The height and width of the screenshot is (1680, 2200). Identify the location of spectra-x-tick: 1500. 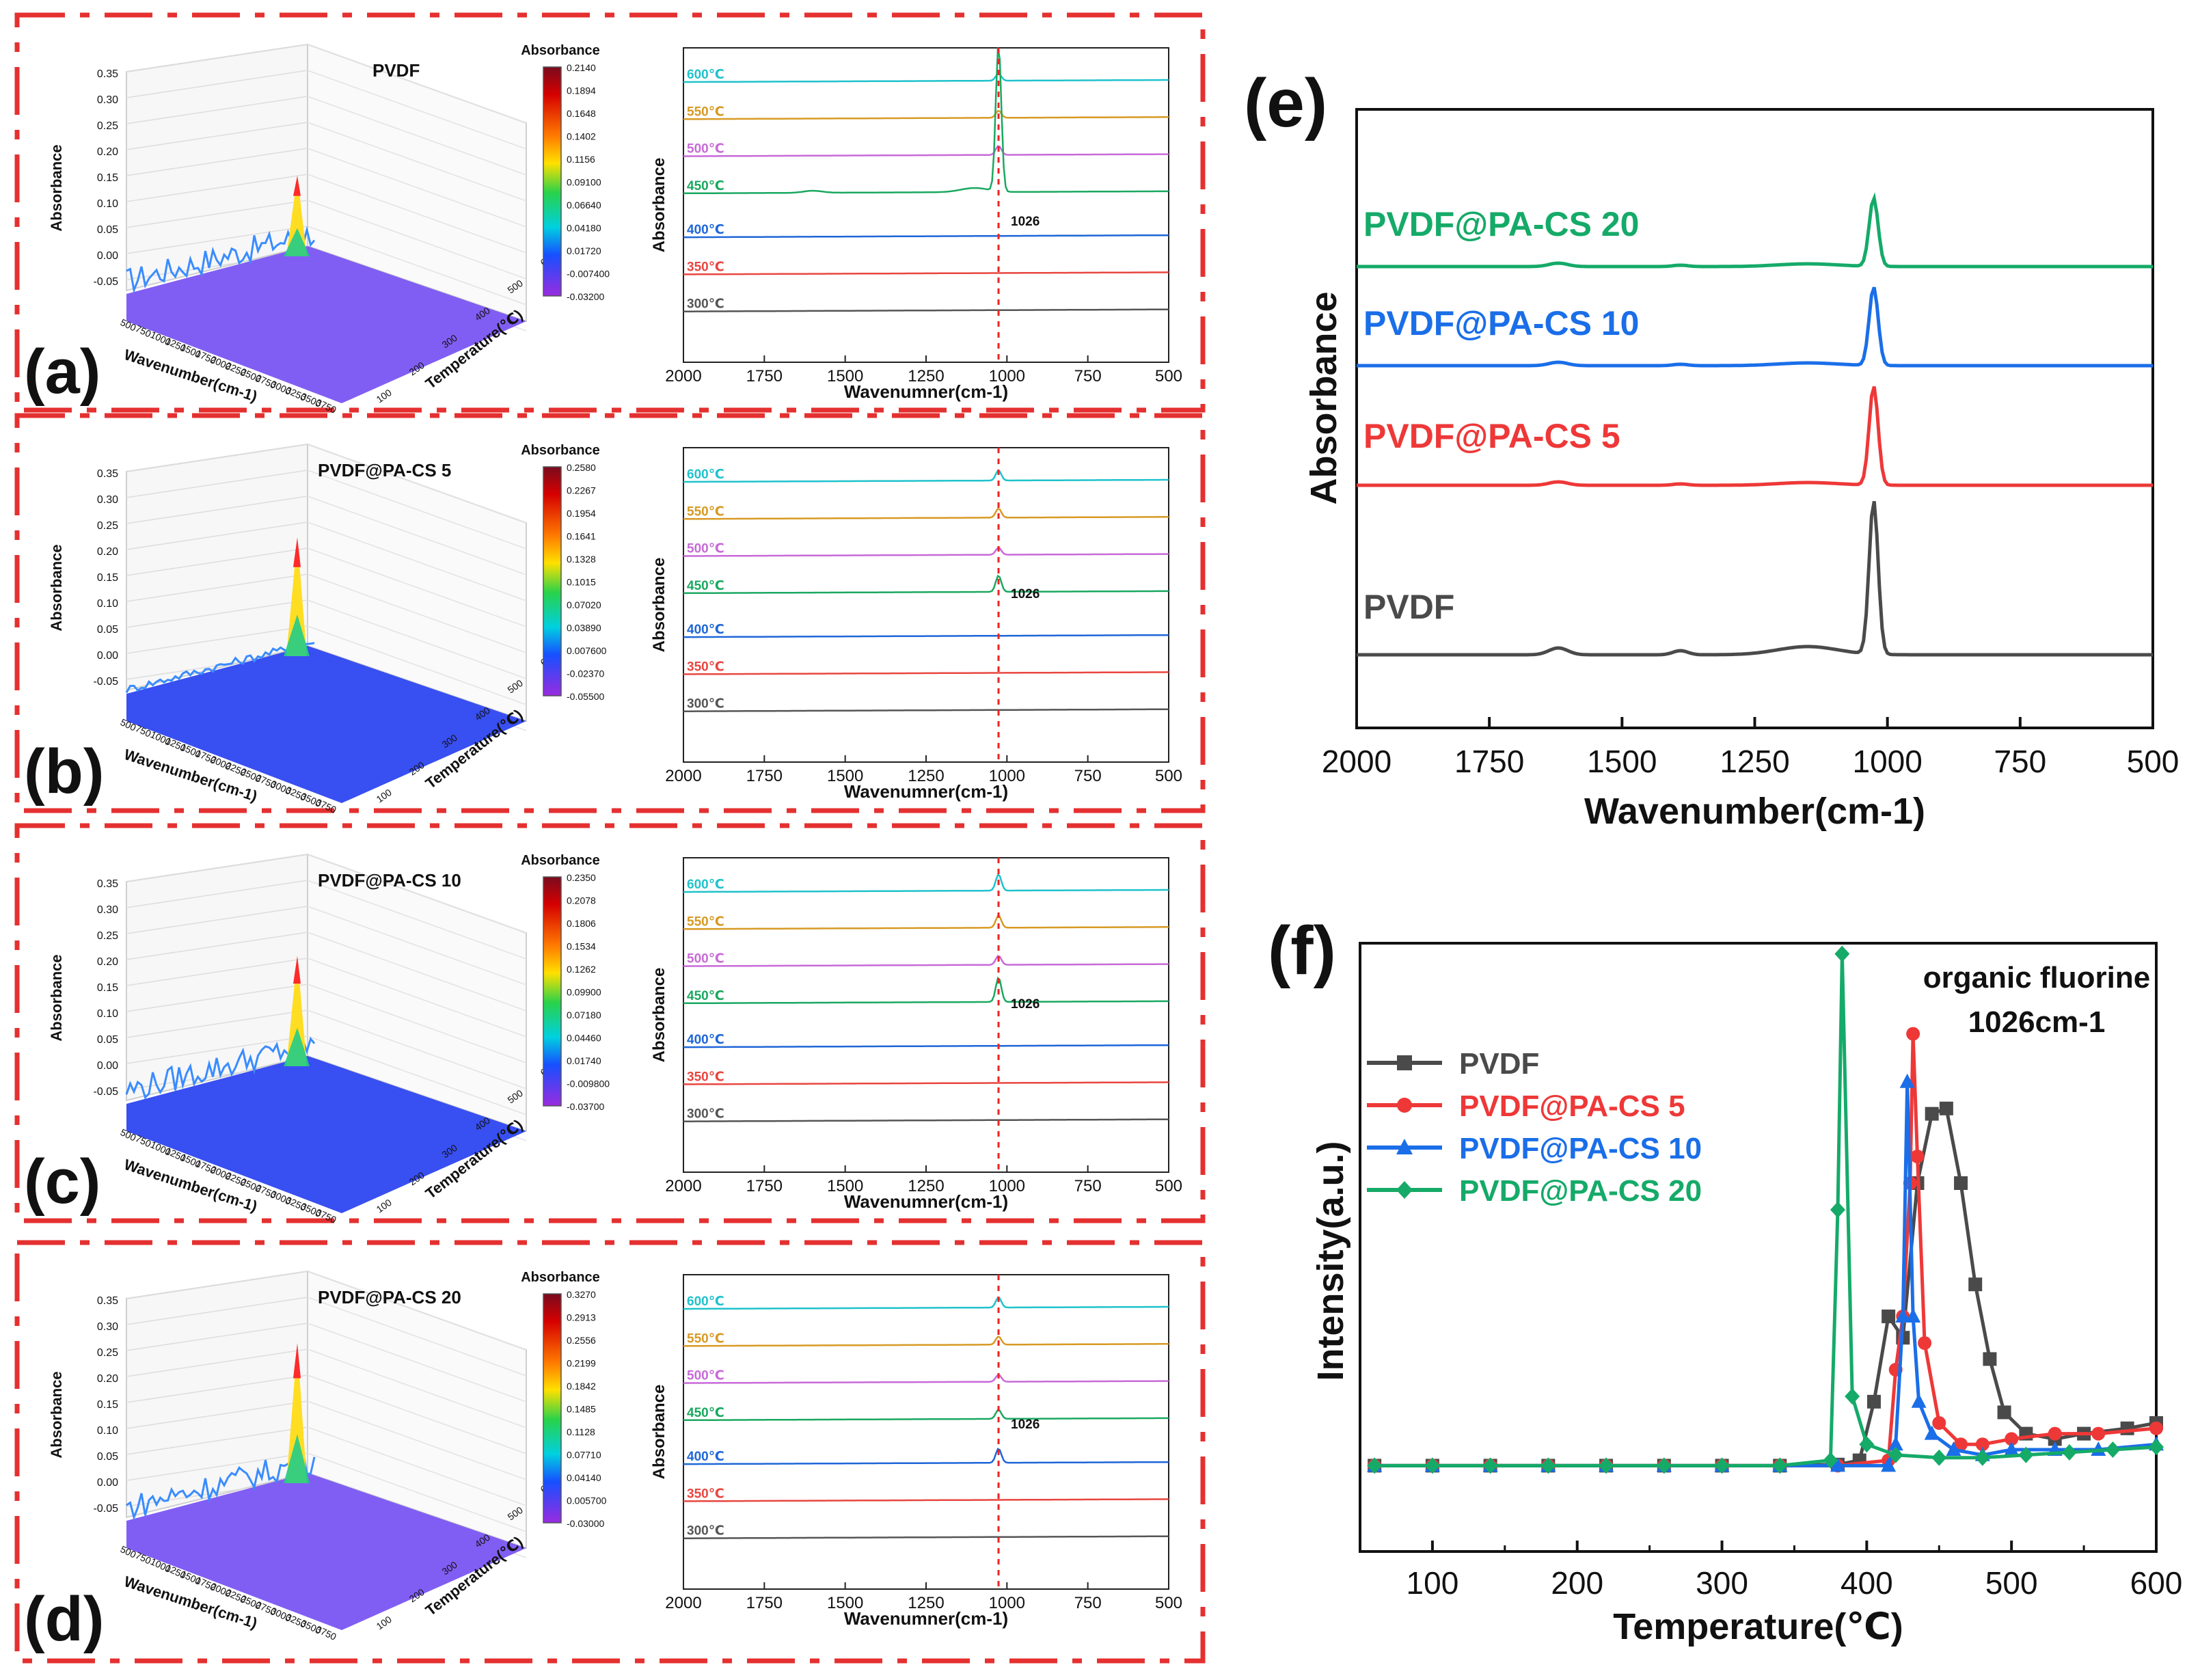
(845, 376).